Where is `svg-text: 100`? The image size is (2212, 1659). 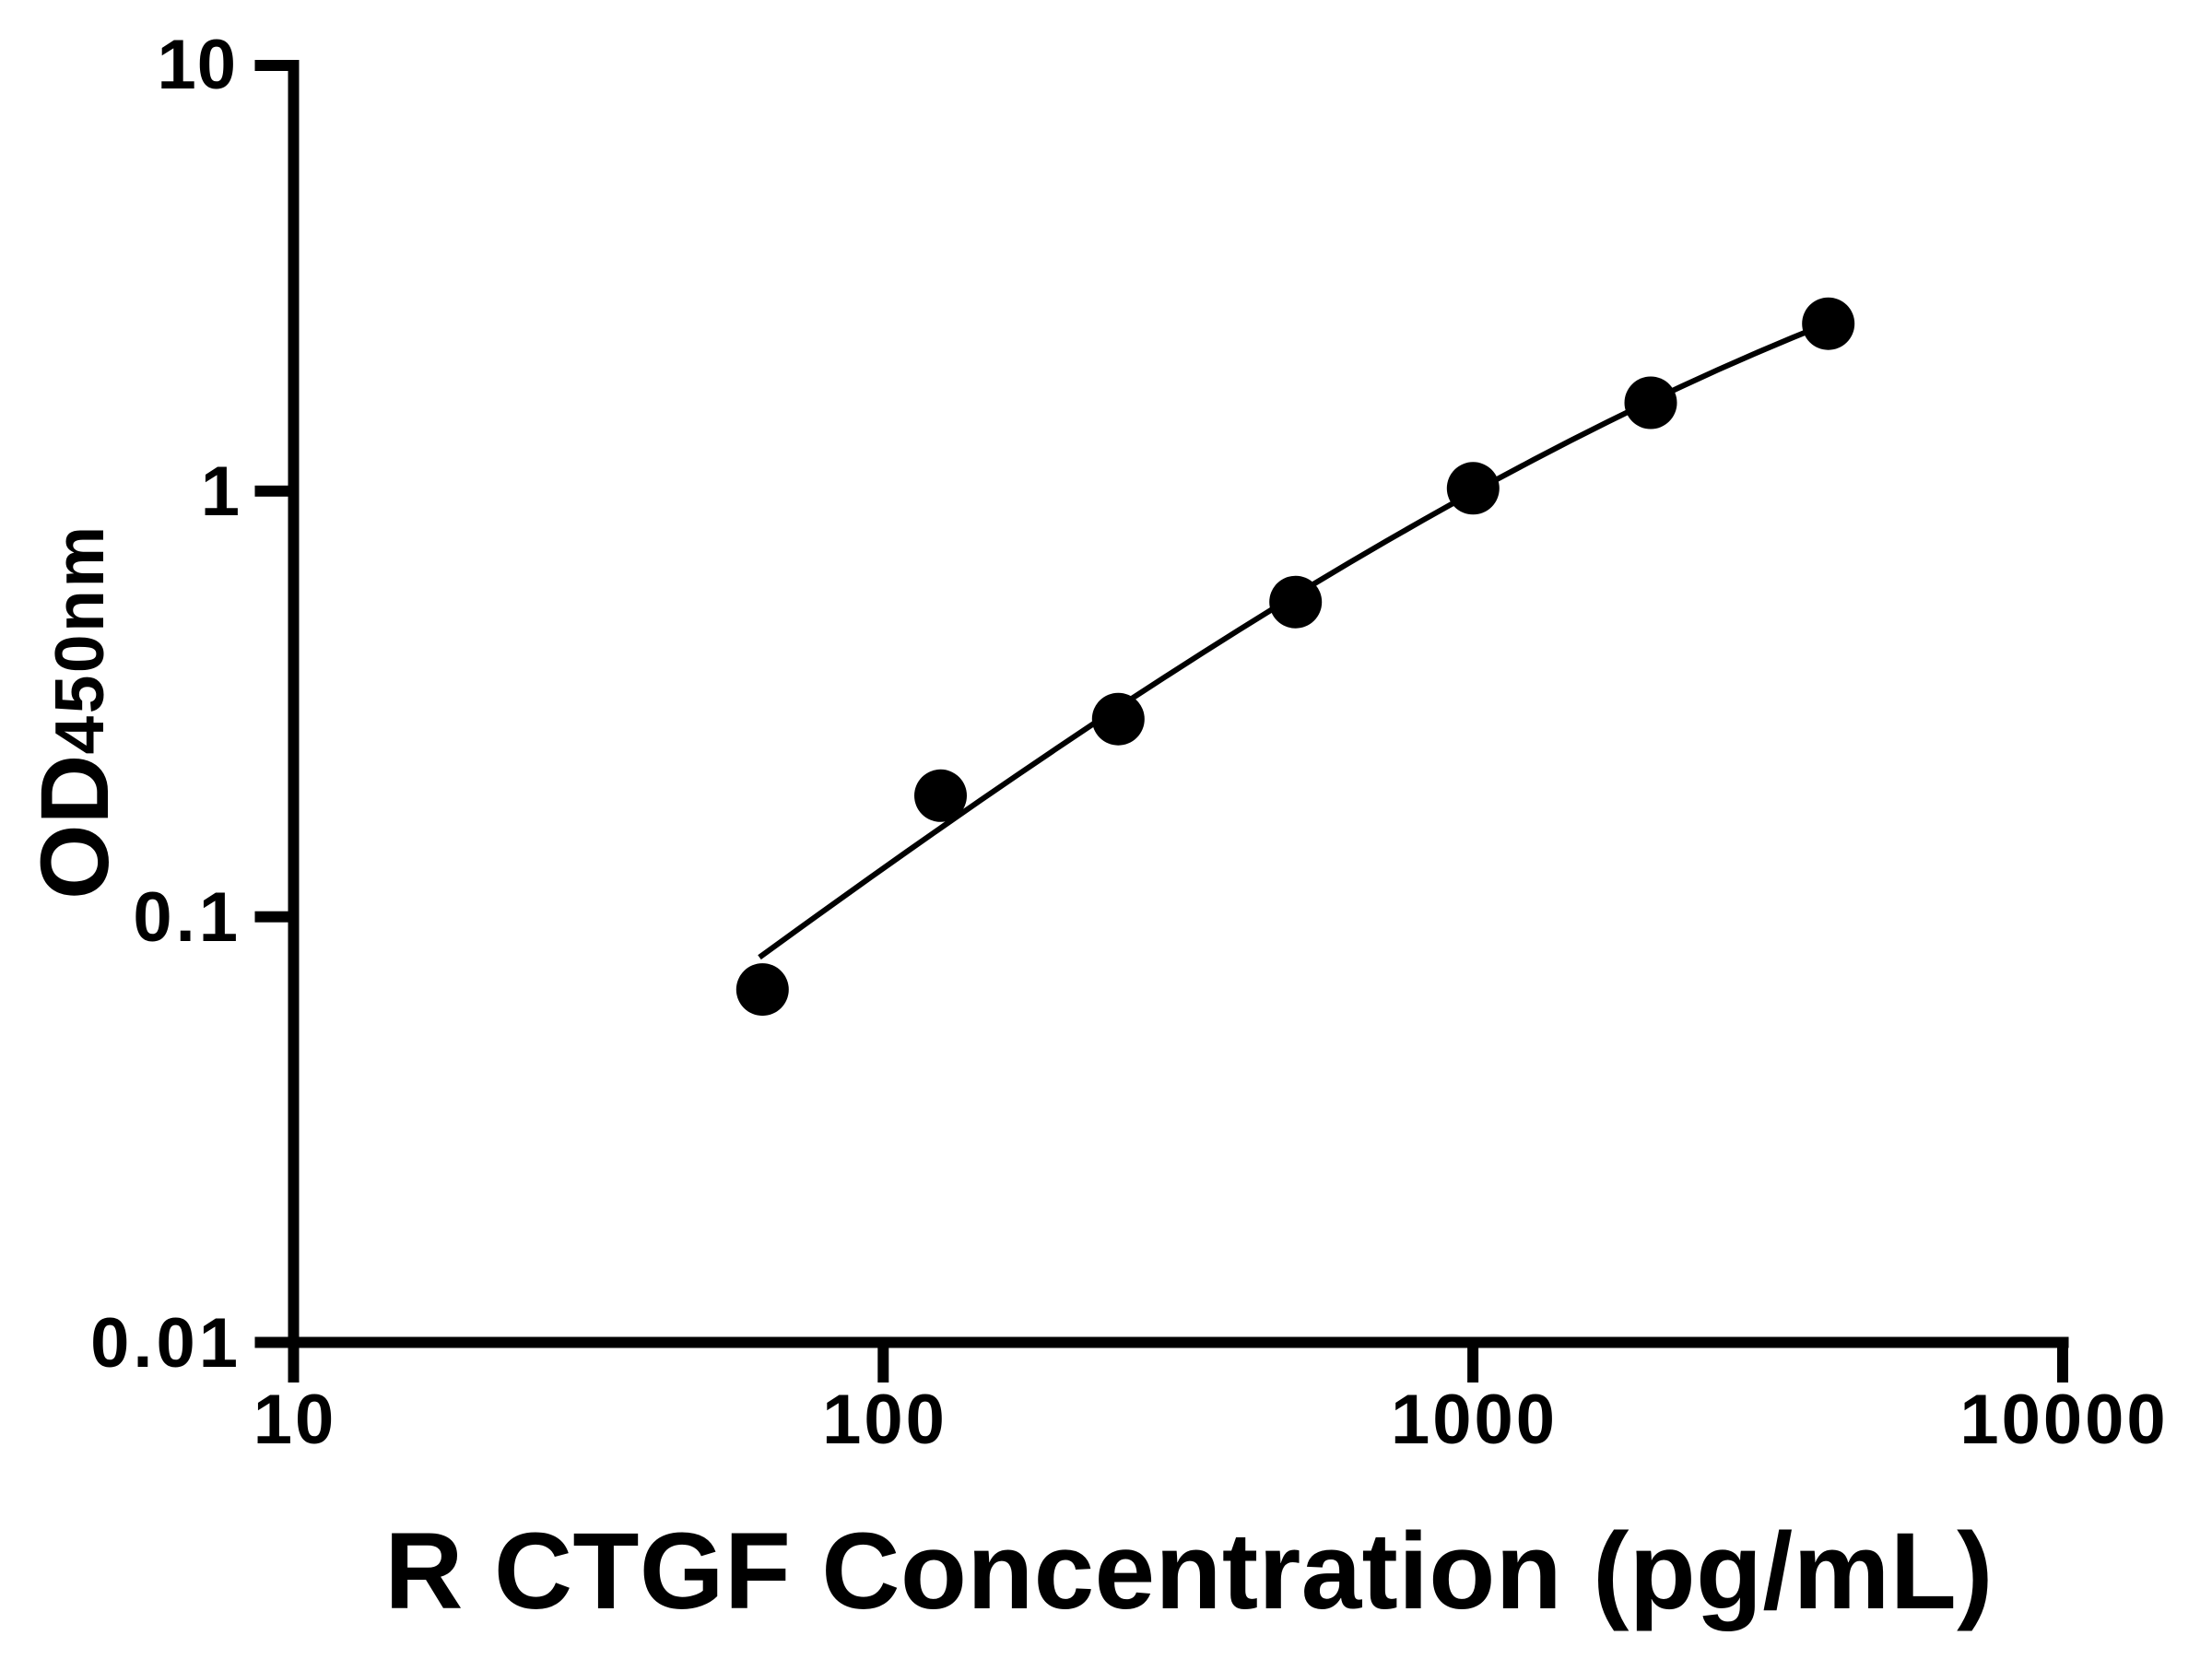 svg-text: 100 is located at coordinates (884, 1420).